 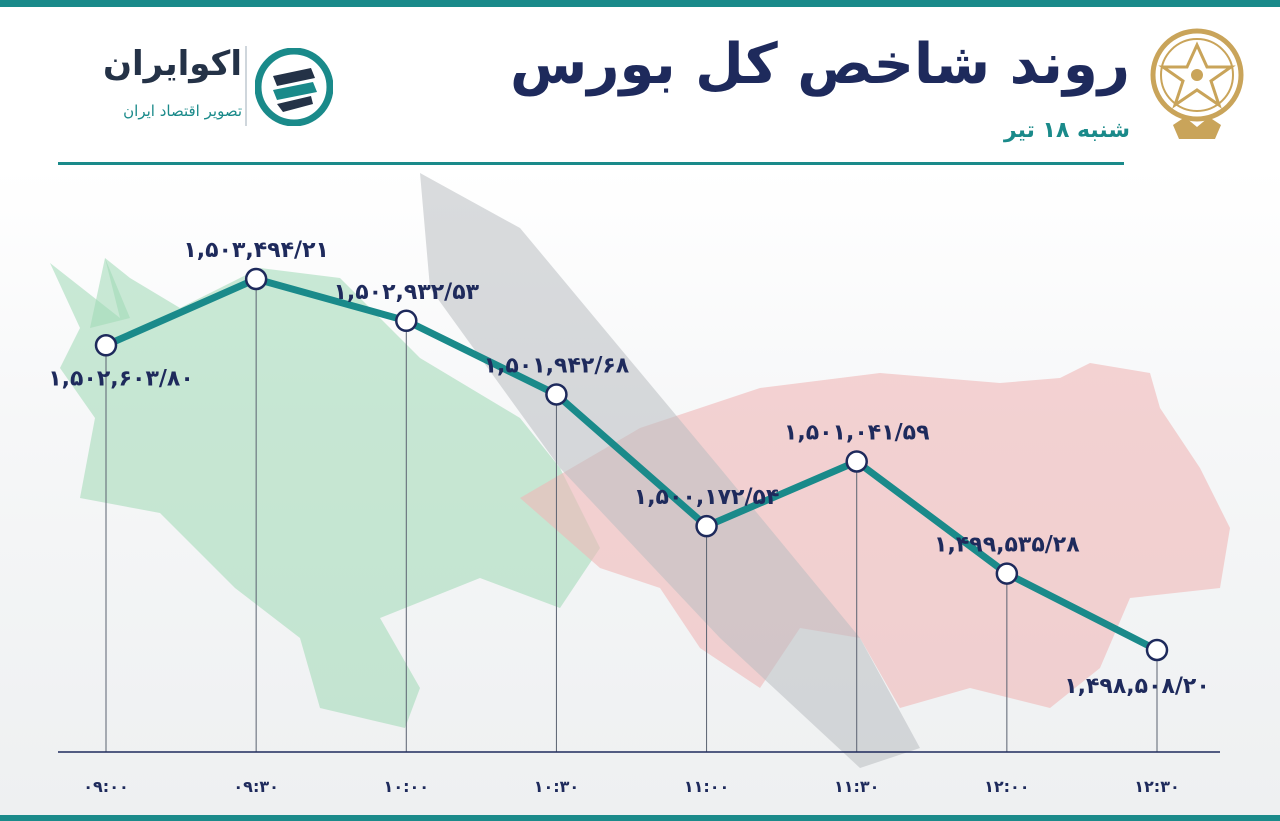 I want to click on data-label: ۱,۵۰۲,۹۳۲/۵۳, so click(x=406, y=292).